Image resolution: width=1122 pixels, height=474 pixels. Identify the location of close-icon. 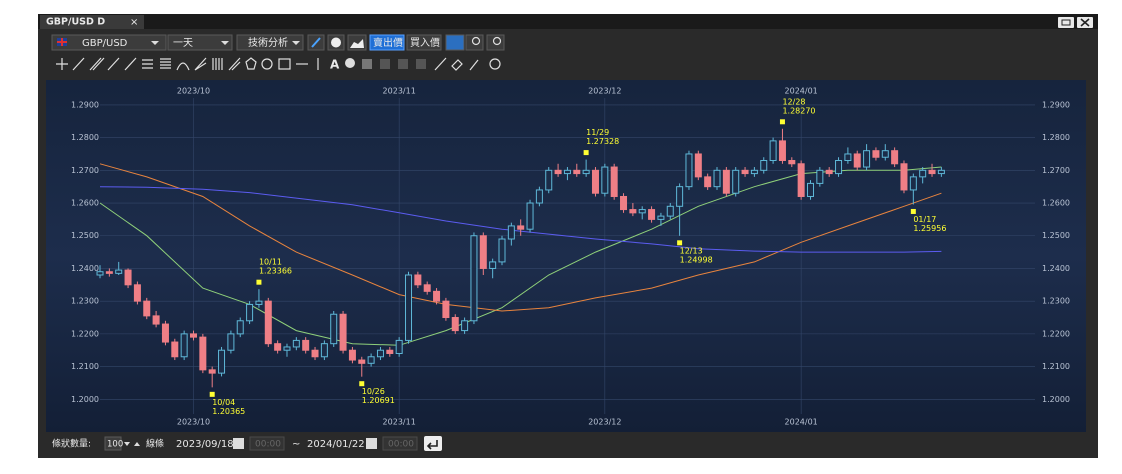
(1085, 22).